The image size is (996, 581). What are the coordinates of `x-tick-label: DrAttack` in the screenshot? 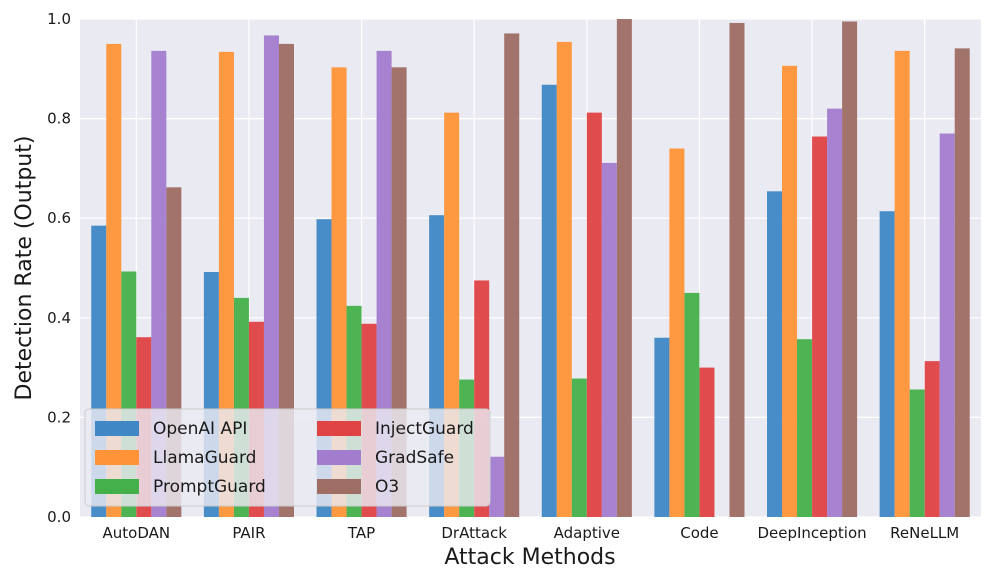 It's located at (474, 533).